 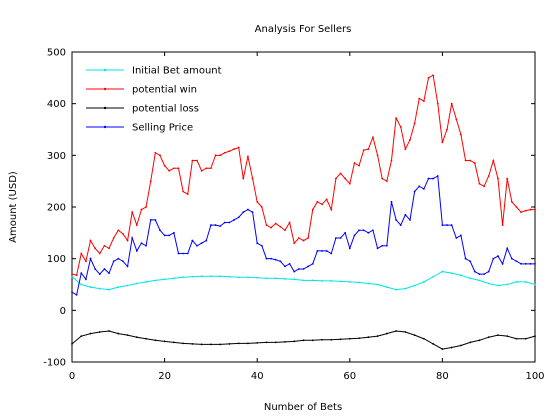 What do you see at coordinates (303, 280) in the screenshot?
I see `series-initial-bet-amount` at bounding box center [303, 280].